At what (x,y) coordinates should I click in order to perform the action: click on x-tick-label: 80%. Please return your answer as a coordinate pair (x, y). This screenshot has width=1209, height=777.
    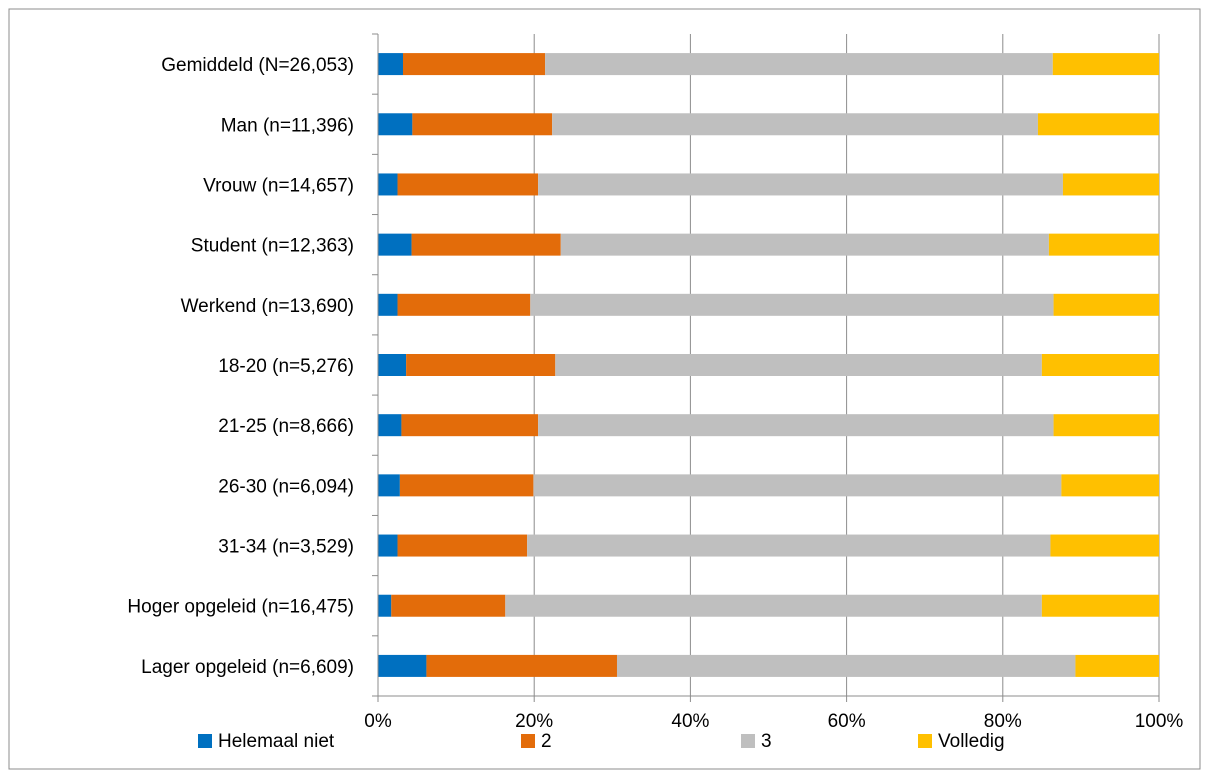
    Looking at the image, I should click on (1003, 721).